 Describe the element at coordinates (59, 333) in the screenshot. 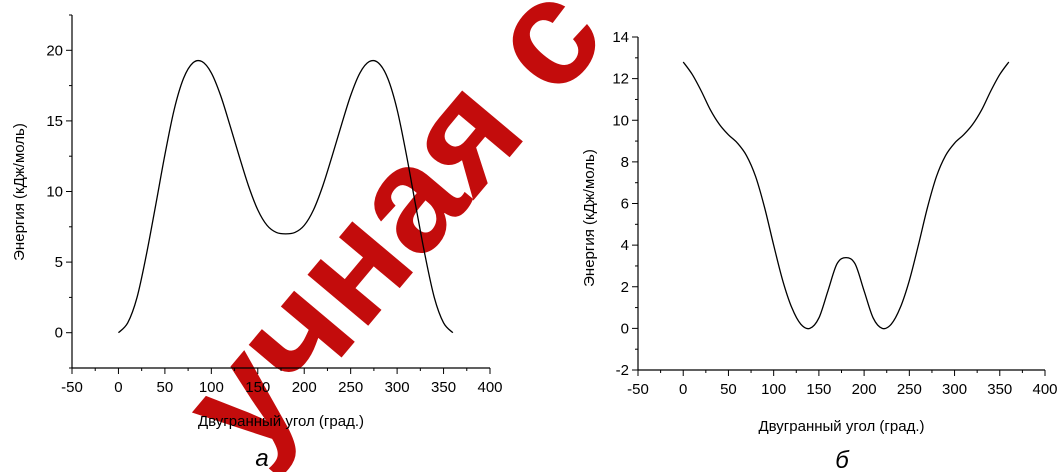

I see `y-tick-label-a: 0` at that location.